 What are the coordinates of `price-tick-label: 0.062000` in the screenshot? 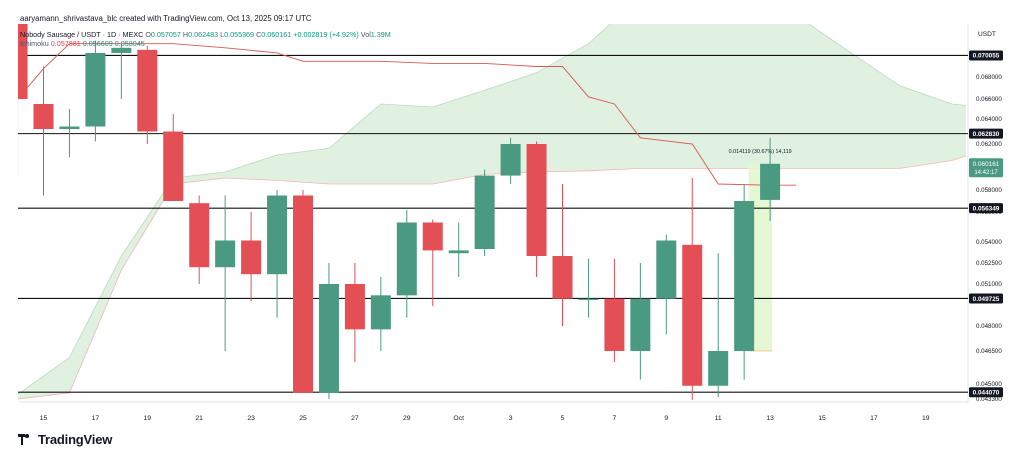 It's located at (989, 144).